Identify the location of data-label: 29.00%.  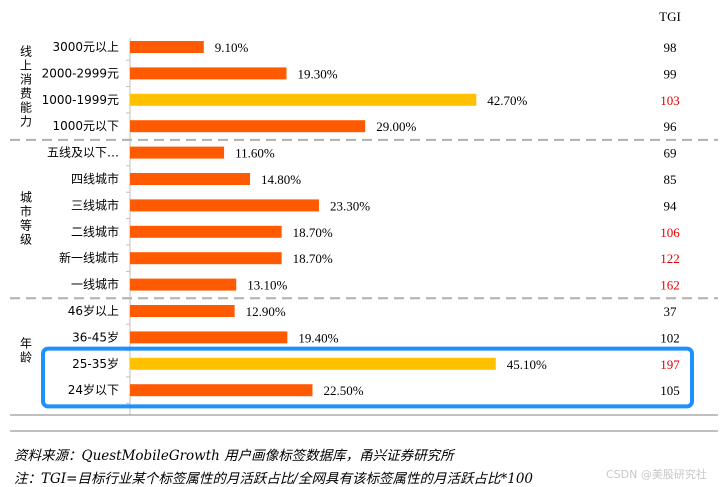
(396, 126).